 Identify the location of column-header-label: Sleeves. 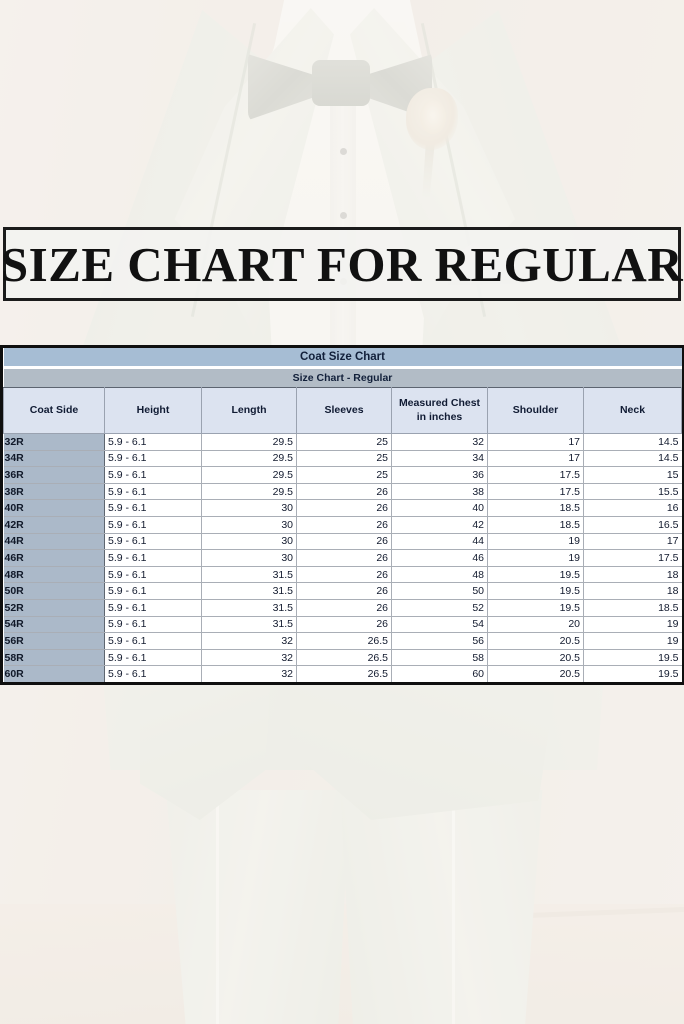
(344, 409).